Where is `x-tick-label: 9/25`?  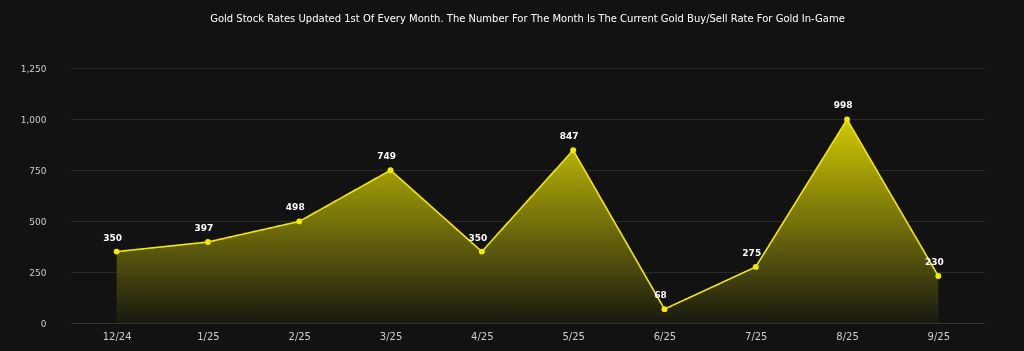
x-tick-label: 9/25 is located at coordinates (939, 336).